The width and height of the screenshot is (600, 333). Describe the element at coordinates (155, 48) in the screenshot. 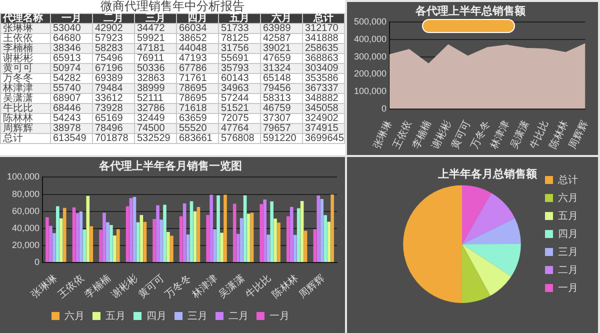

I see `data-label: 47181` at that location.